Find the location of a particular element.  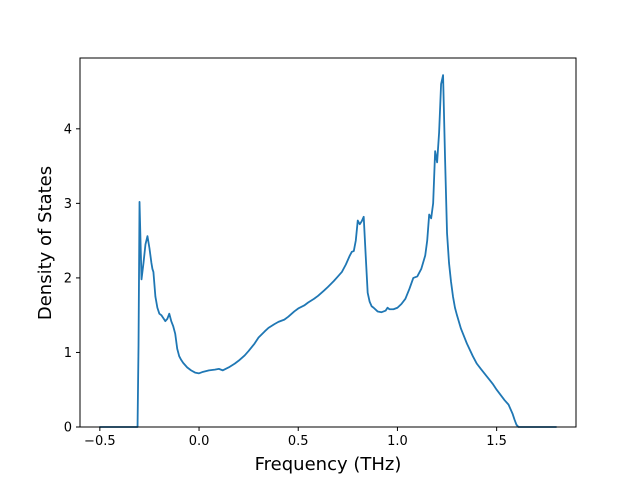

x-tick-label: 0.5 is located at coordinates (298, 441).